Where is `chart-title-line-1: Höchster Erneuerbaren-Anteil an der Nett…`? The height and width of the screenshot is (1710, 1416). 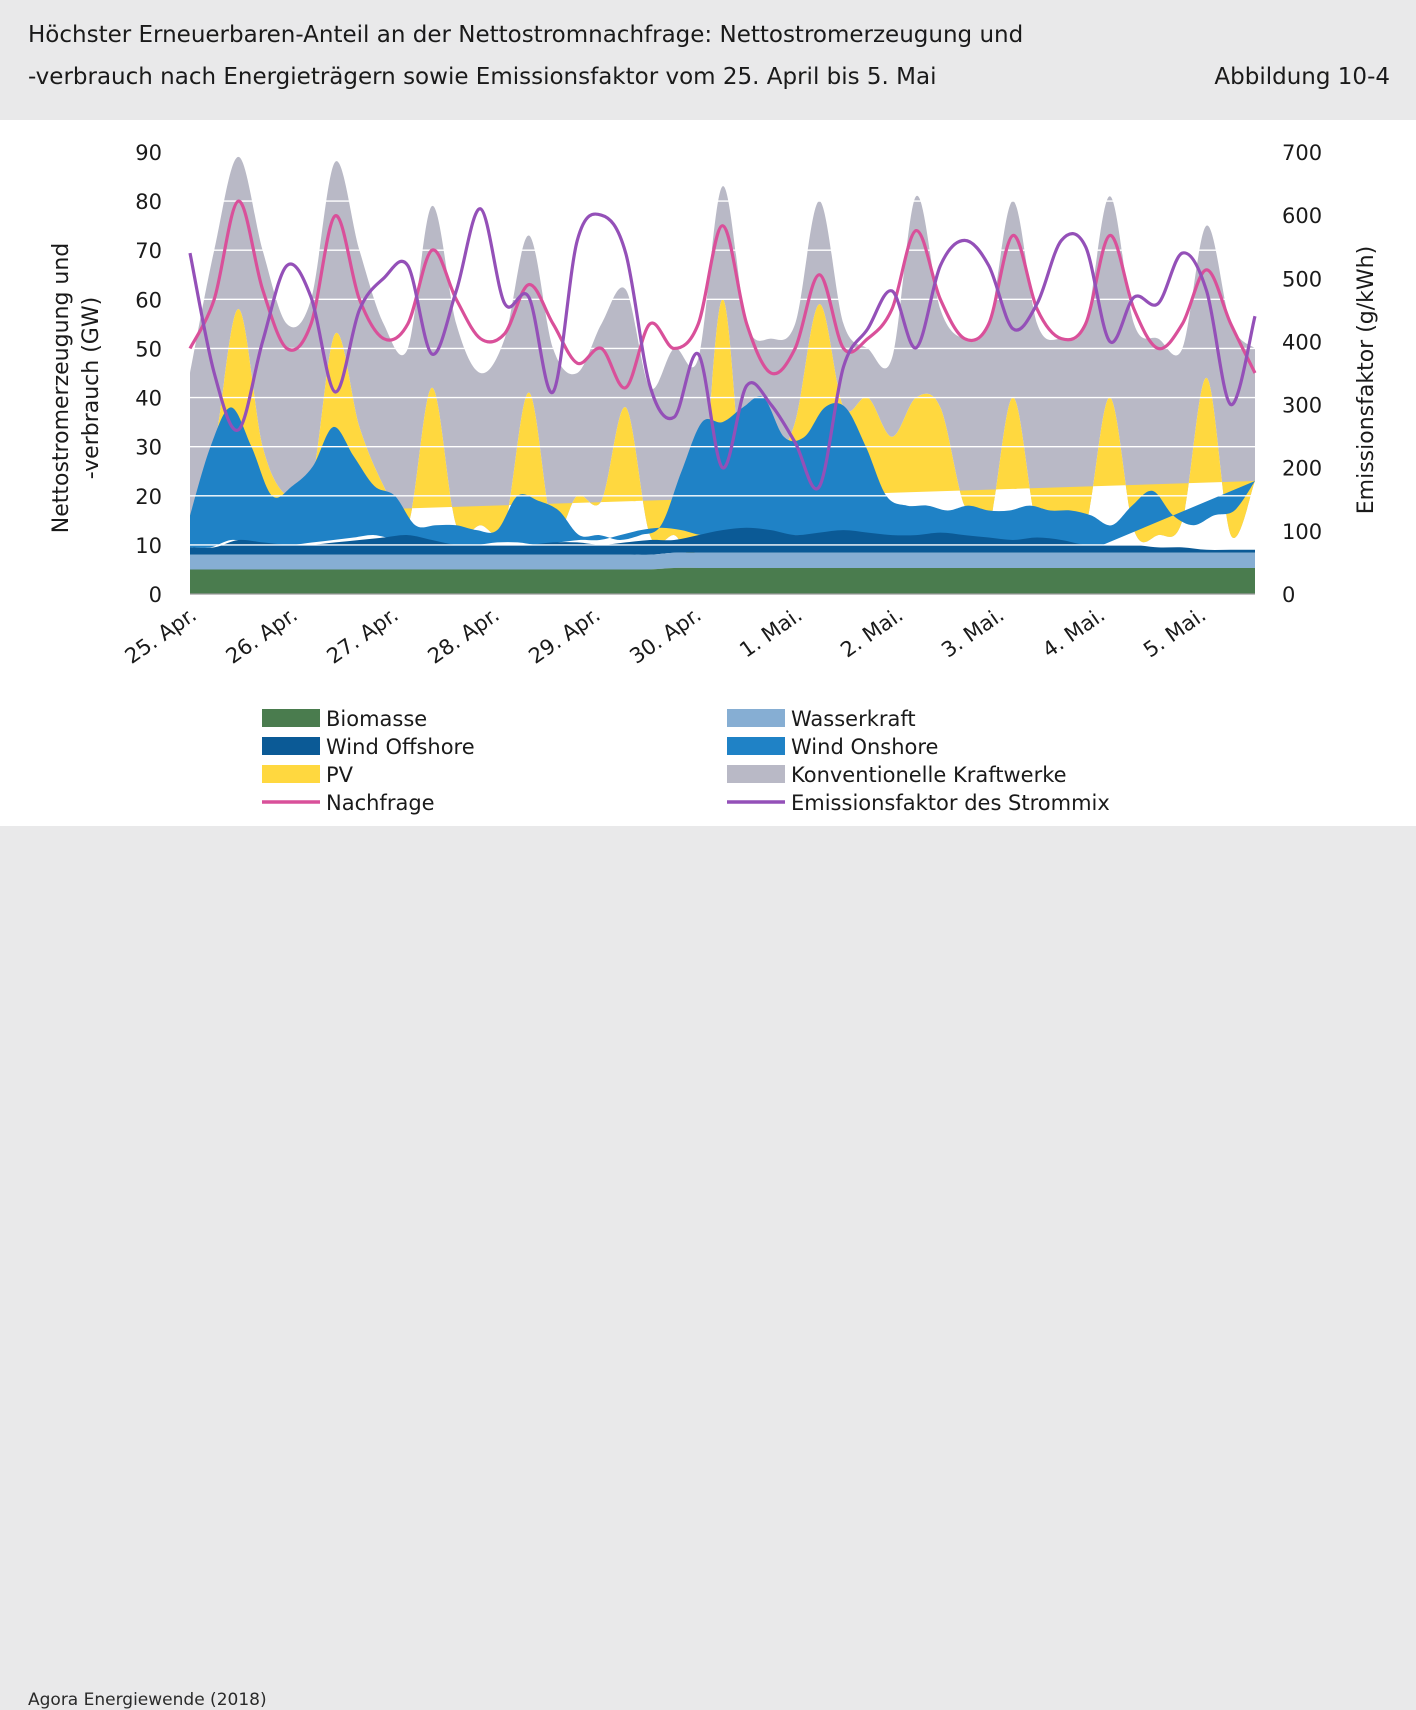 chart-title-line-1: Höchster Erneuerbaren-Anteil an der Nett… is located at coordinates (526, 35).